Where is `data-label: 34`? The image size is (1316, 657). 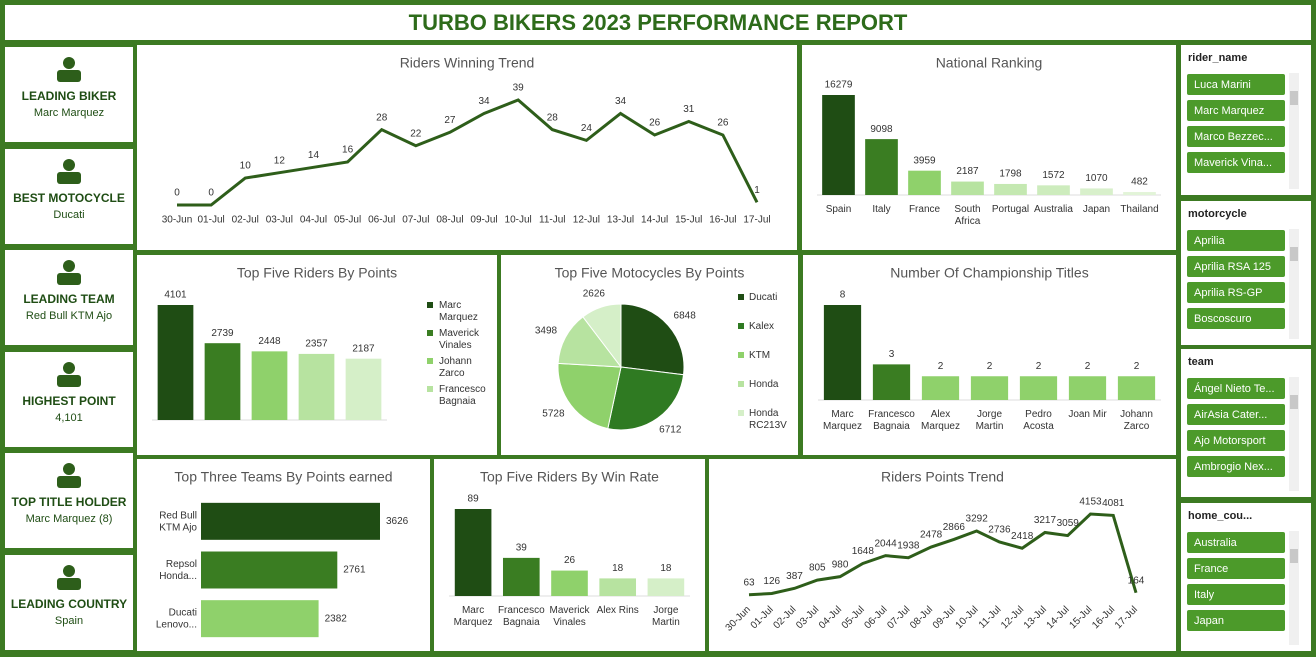
data-label: 34 is located at coordinates (621, 101).